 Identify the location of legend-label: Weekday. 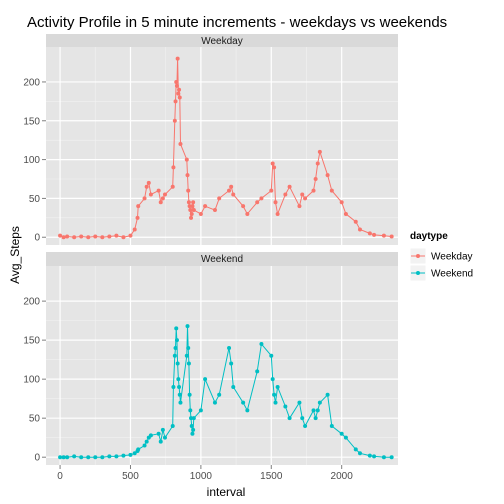
(452, 257).